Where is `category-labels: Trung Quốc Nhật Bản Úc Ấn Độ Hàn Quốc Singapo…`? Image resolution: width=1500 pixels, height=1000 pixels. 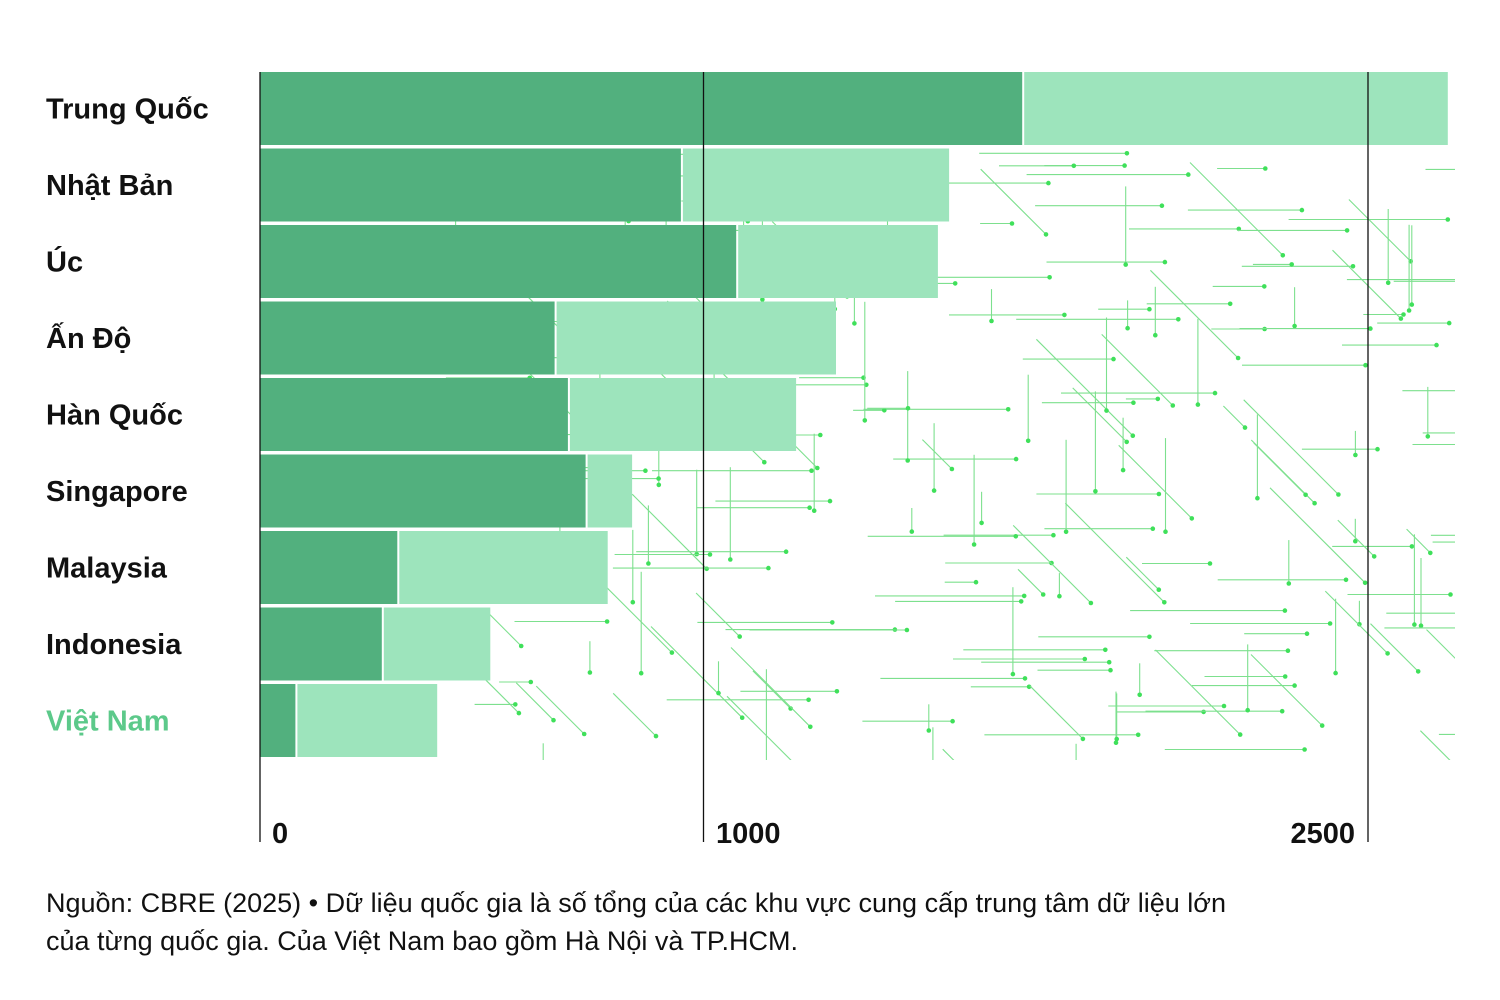 category-labels: Trung Quốc Nhật Bản Úc Ấn Độ Hàn Quốc Singapo… is located at coordinates (127, 416).